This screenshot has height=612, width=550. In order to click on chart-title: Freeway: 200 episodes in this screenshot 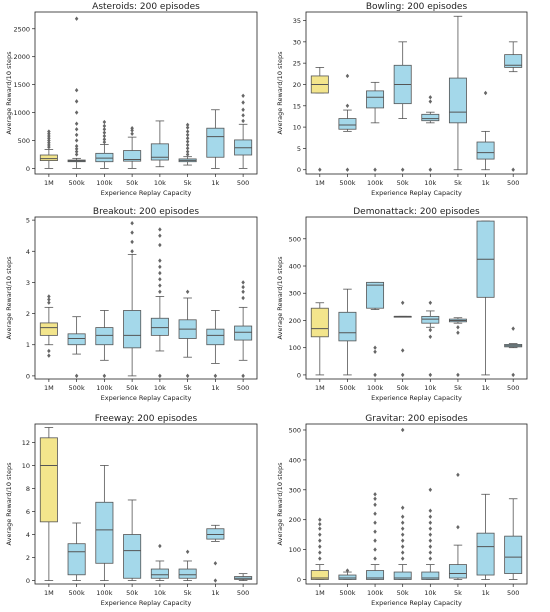, I will do `click(146, 419)`.